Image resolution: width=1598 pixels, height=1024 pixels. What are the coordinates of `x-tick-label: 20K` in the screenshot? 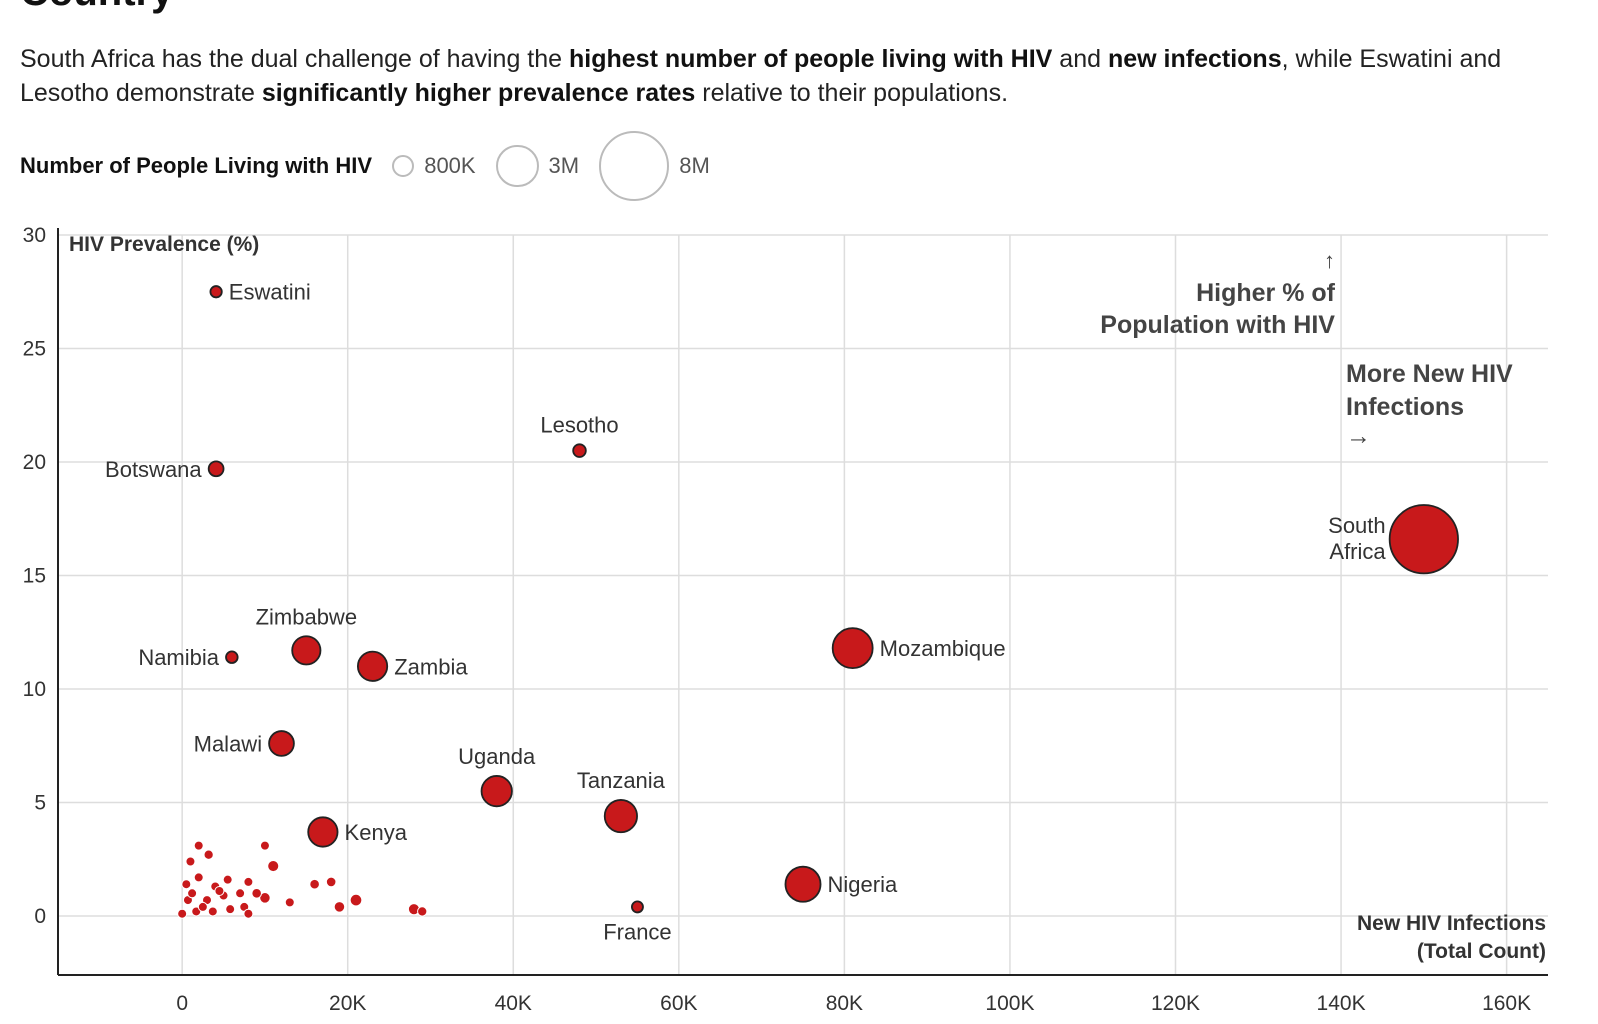 It's located at (347, 1003).